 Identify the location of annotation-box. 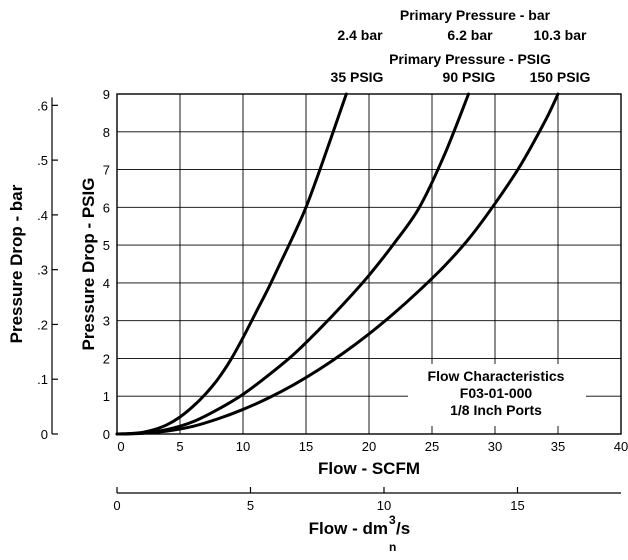
(497, 395).